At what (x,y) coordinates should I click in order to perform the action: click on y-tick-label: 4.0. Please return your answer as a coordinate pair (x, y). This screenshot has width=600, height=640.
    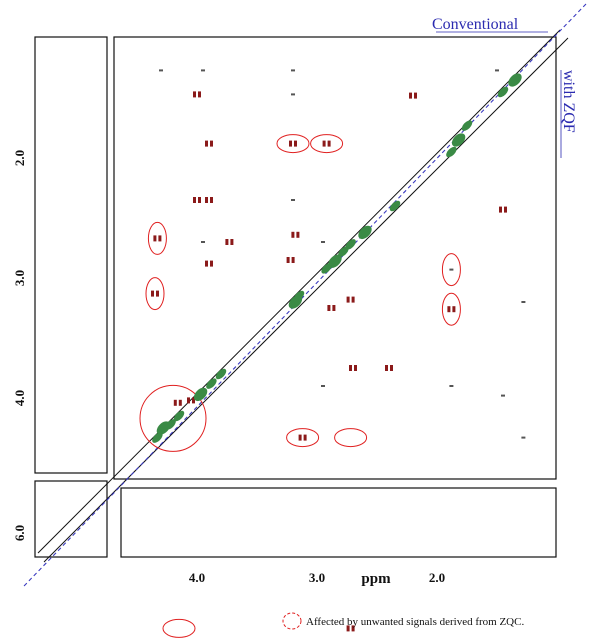
    Looking at the image, I should click on (19, 398).